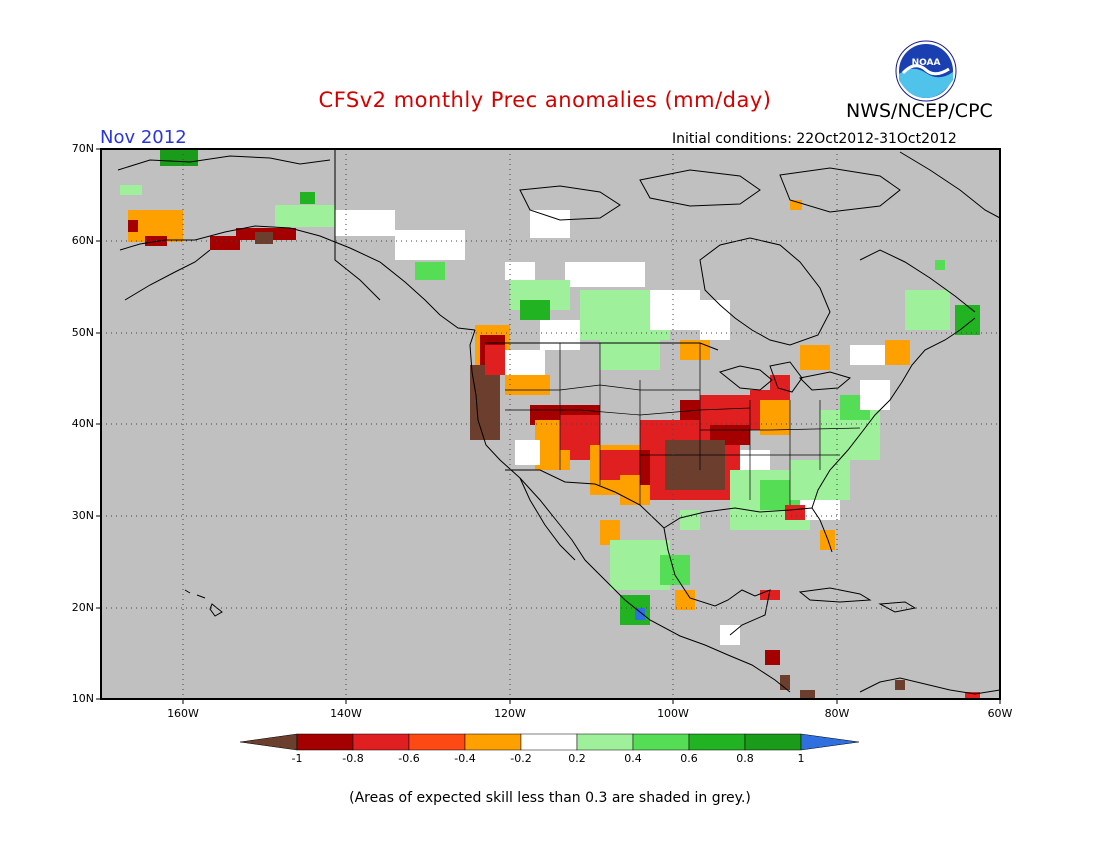  What do you see at coordinates (297, 758) in the screenshot?
I see `colorbar-tick-label: -1` at bounding box center [297, 758].